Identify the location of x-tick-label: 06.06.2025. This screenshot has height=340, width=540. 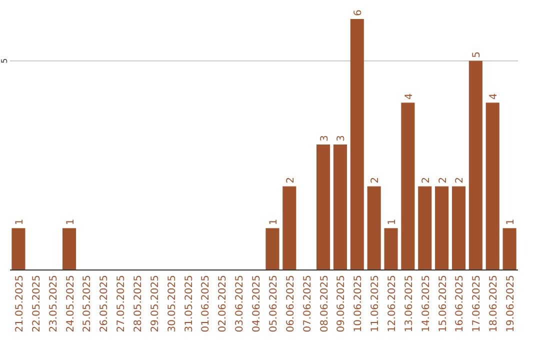
(290, 303).